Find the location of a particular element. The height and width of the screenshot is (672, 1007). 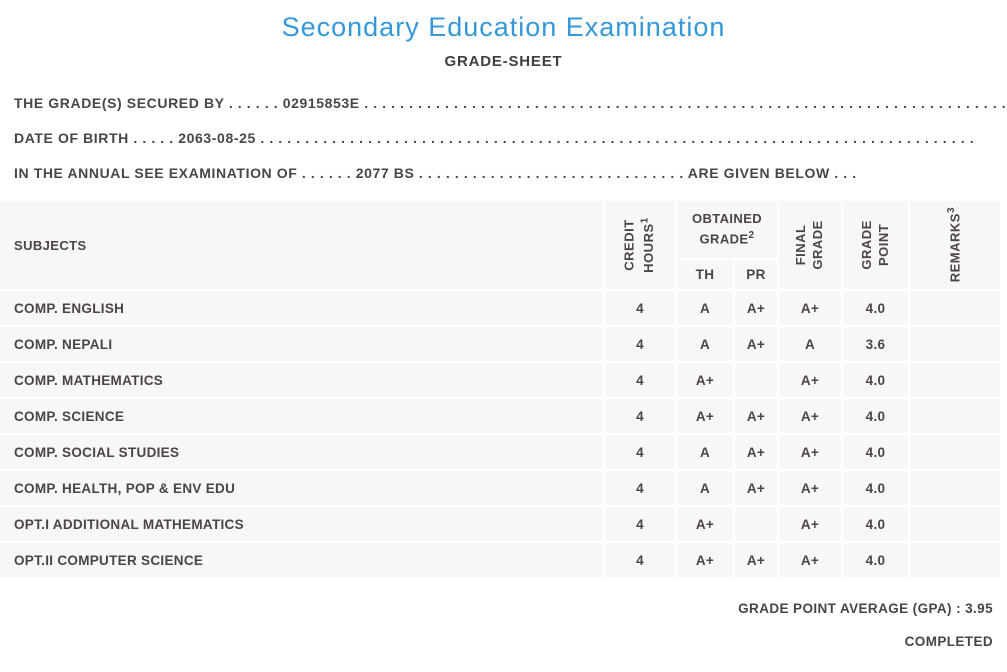

table-row: OPT.I ADDITIONAL MATHEMATICS 4 A+ A+ 4.0 is located at coordinates (500, 524).